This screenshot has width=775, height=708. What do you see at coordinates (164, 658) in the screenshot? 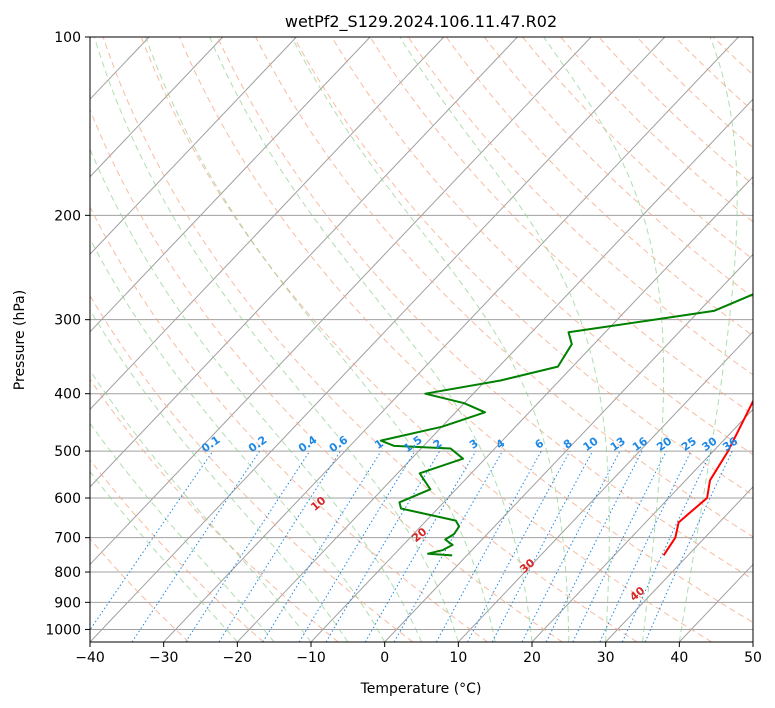
I see `x-tick-label: −30` at bounding box center [164, 658].